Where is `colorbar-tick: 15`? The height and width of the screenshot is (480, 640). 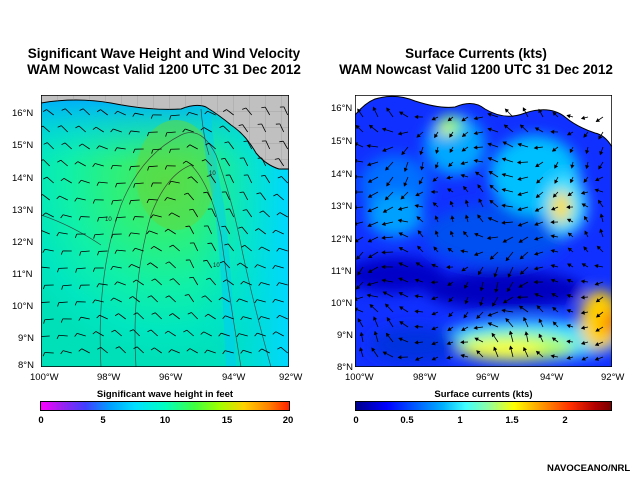 colorbar-tick: 15 is located at coordinates (227, 420).